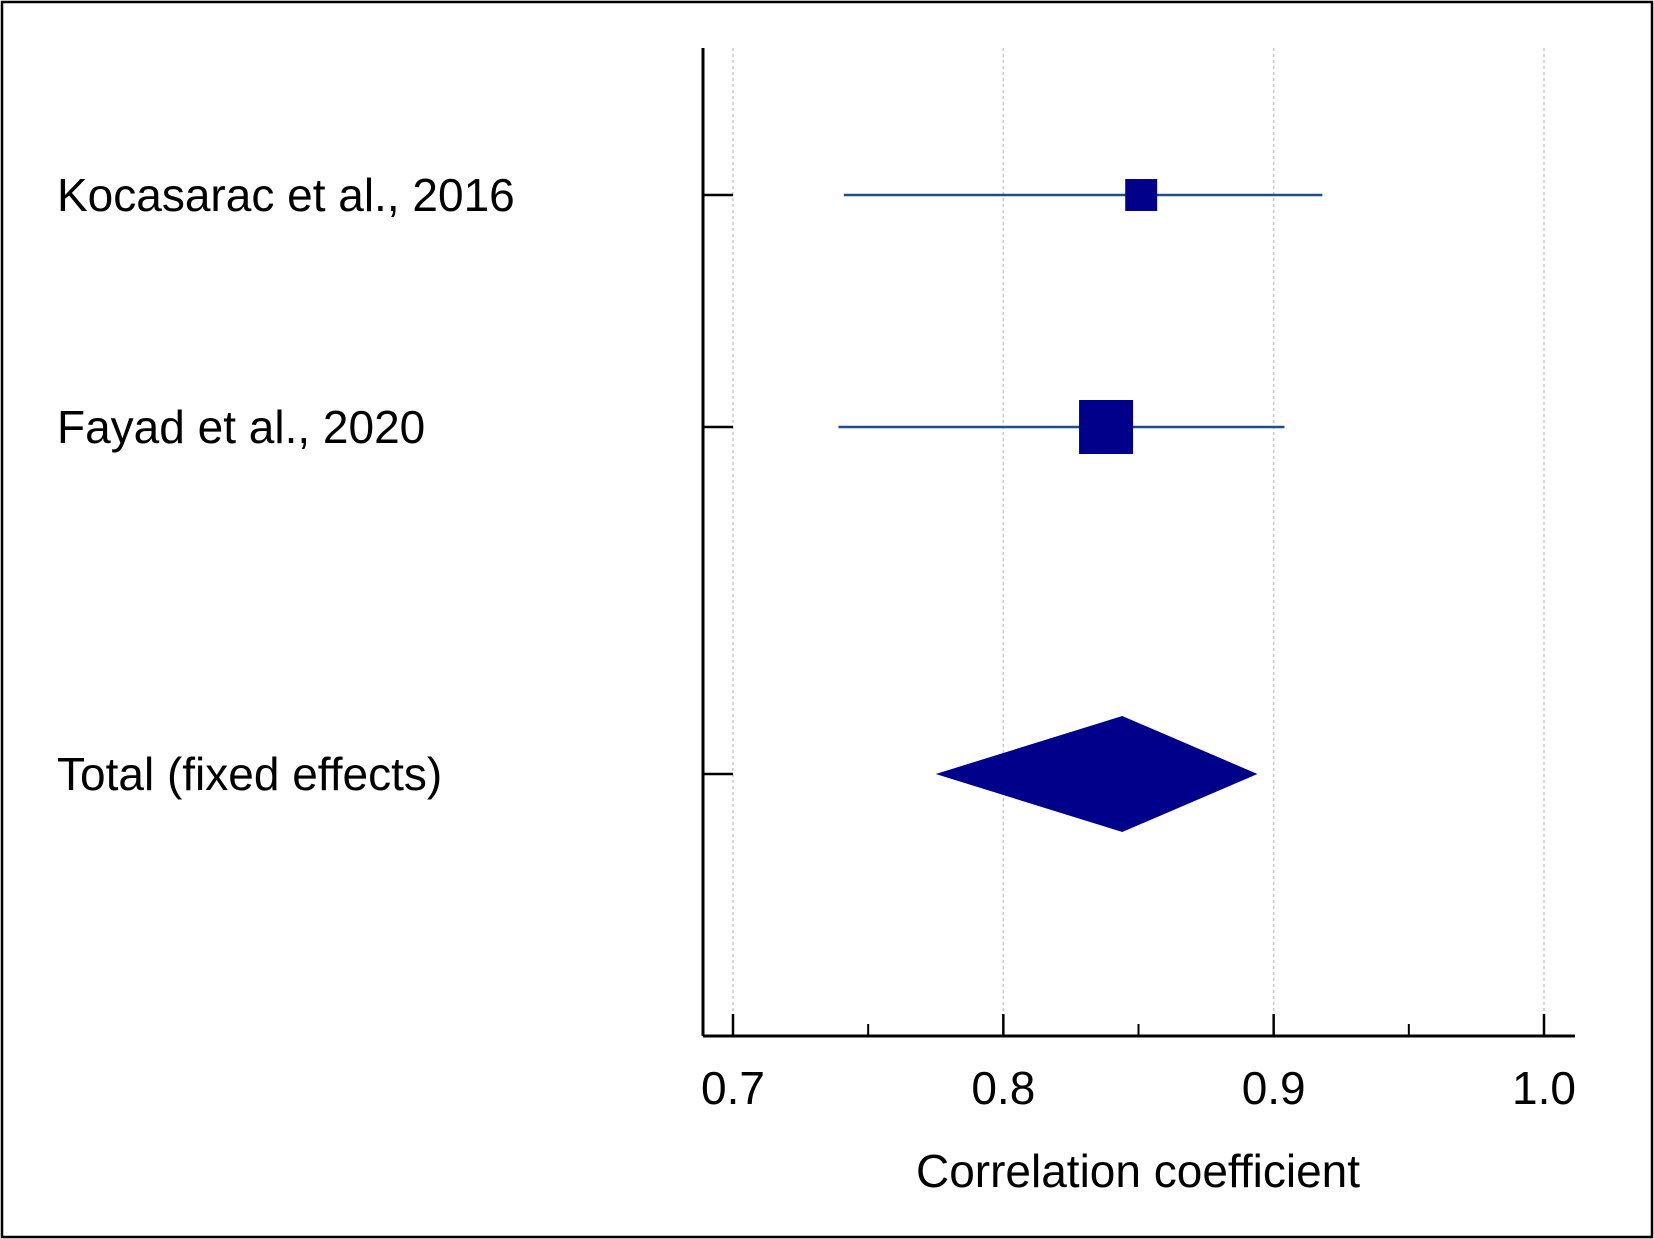  I want to click on x-tick-label-1.0: 1.0, so click(1544, 1088).